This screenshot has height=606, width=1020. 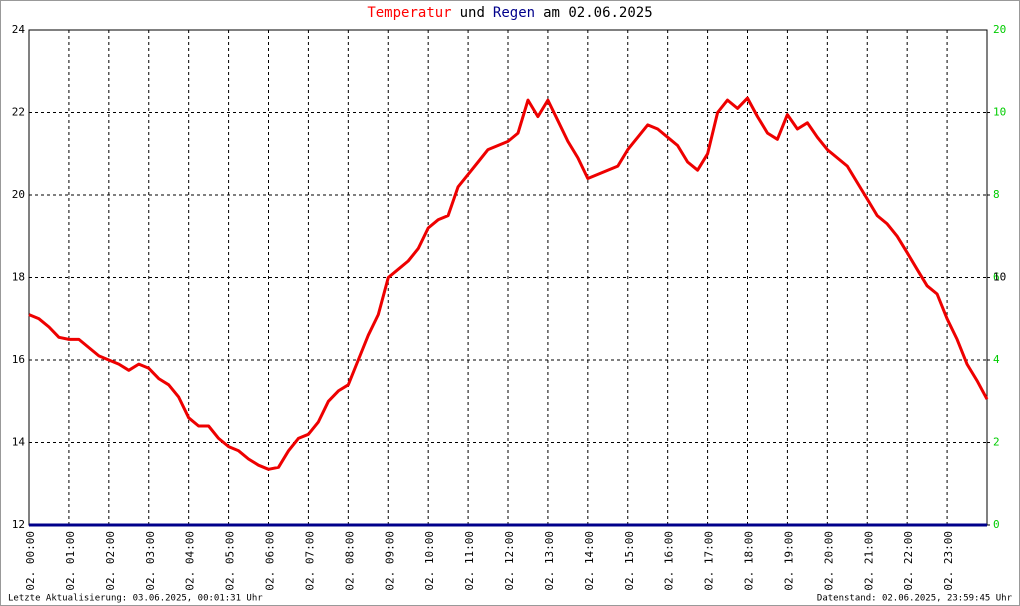 I want to click on x-tick-label: 02. 07:00, so click(x=309, y=561).